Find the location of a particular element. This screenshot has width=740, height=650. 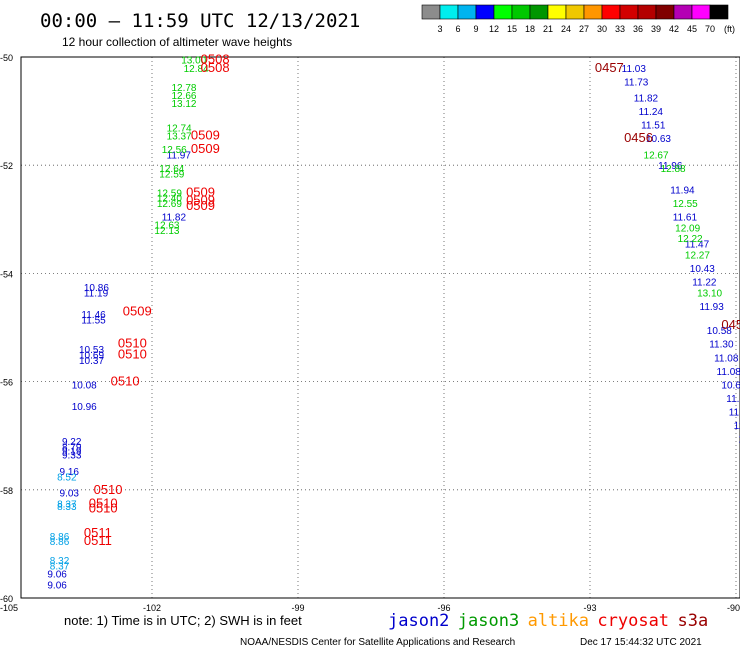

y-tick-label: -56 is located at coordinates (6, 383).